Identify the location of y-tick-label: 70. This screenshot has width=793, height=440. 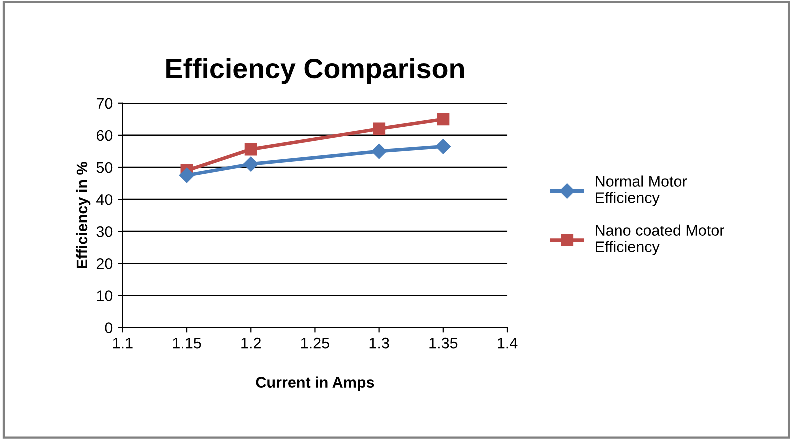
(104, 104).